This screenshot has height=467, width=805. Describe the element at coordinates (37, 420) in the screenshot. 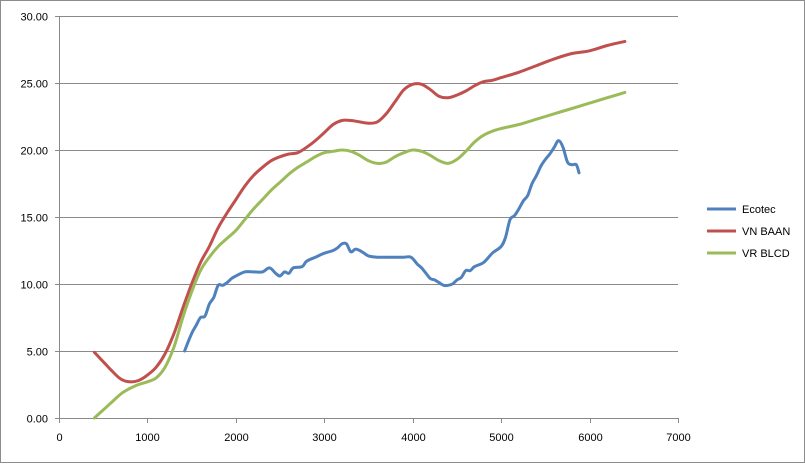

I see `y-tick-label: 0.00` at that location.